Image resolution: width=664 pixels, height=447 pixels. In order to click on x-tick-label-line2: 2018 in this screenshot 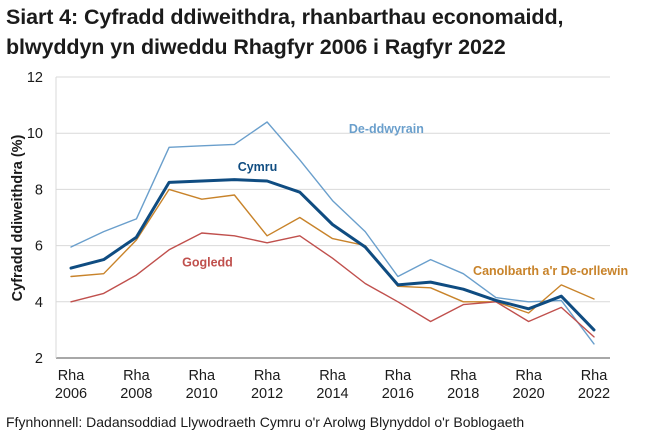, I will do `click(463, 394)`.